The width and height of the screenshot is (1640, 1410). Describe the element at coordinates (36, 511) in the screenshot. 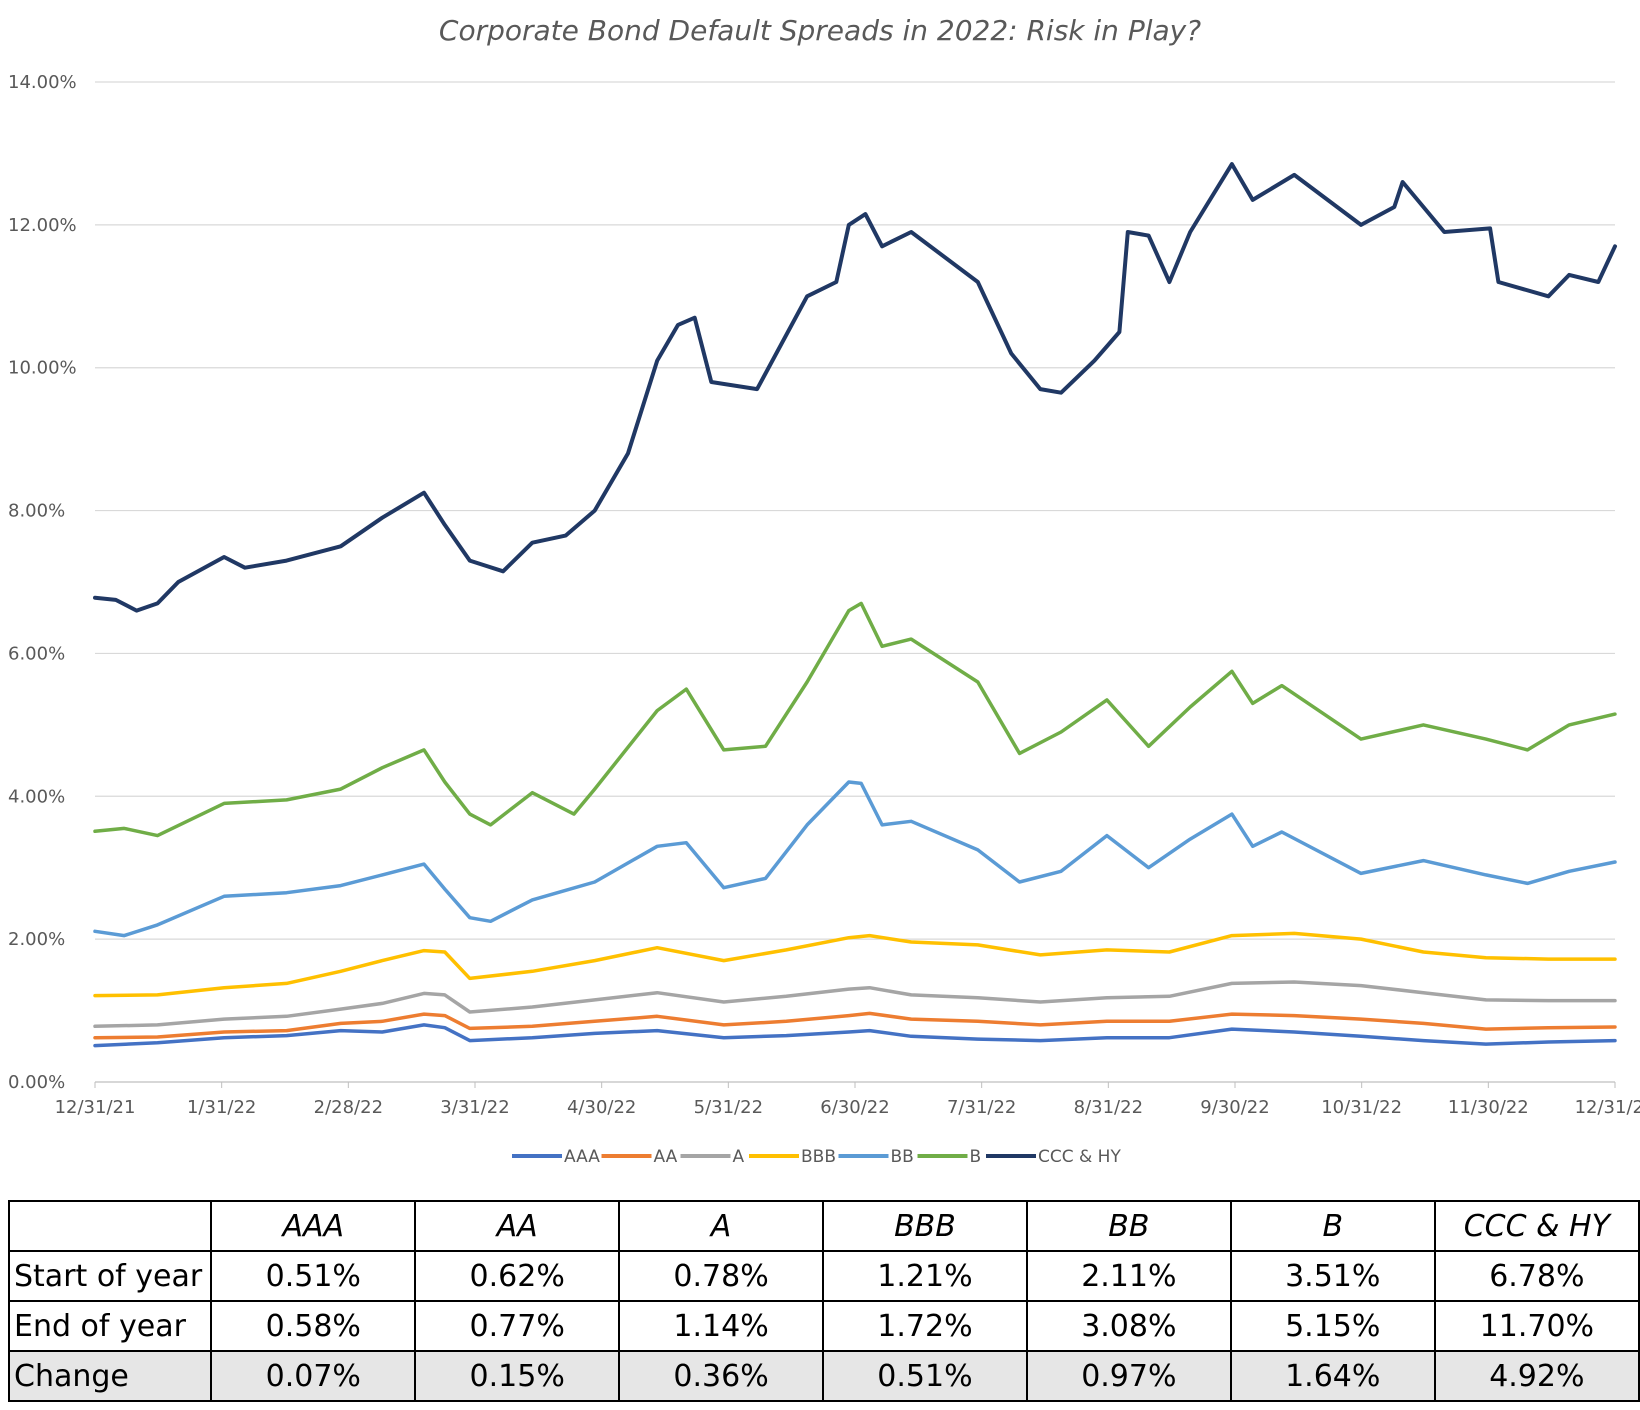

I see `y-tick-label: 8.00%` at that location.